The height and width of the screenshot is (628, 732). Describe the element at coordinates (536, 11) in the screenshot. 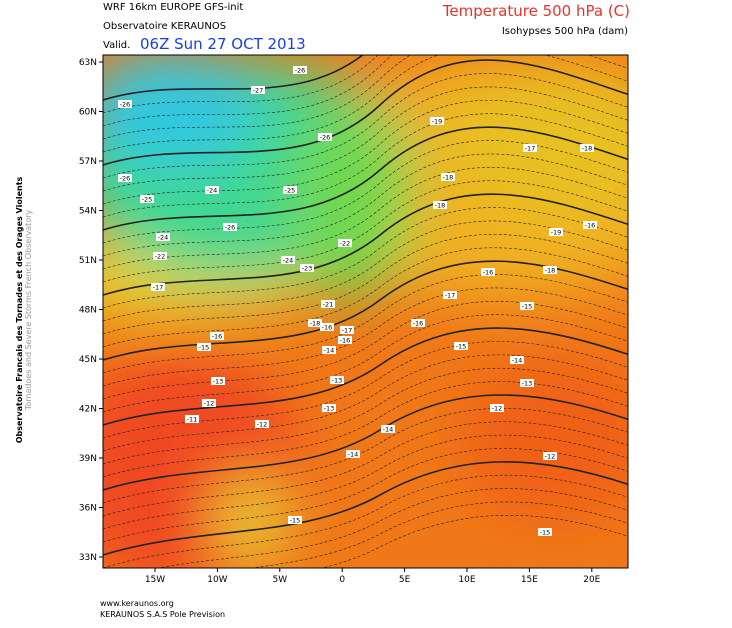

I see `field-title: Temperature 500 hPa (C)` at that location.